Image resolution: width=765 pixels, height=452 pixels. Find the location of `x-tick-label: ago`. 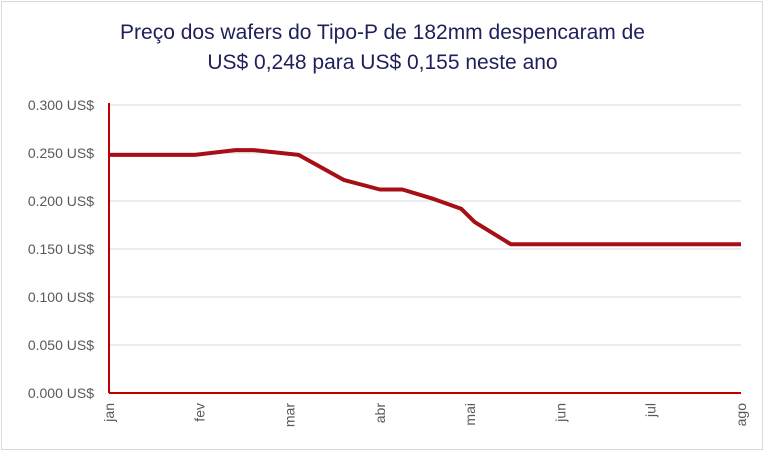

x-tick-label: ago is located at coordinates (741, 415).